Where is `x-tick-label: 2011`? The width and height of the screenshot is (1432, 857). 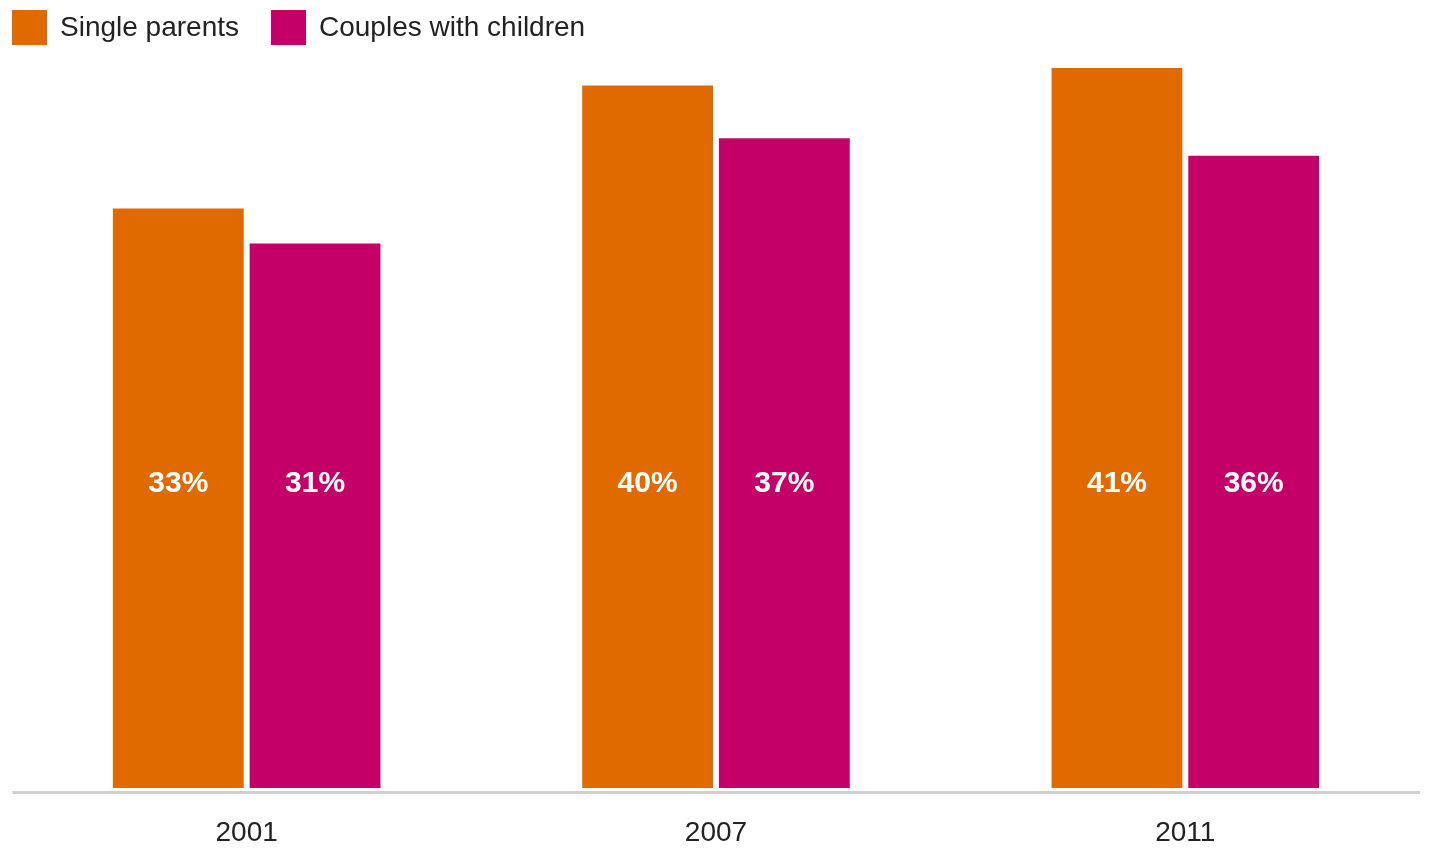
x-tick-label: 2011 is located at coordinates (1185, 831).